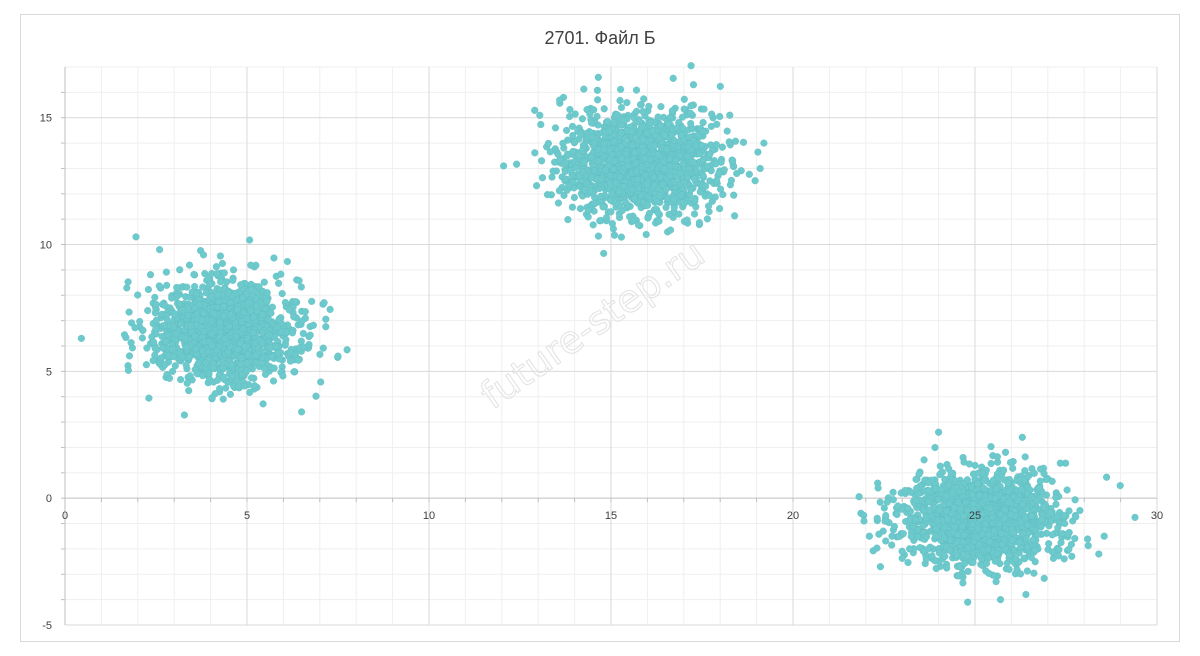  What do you see at coordinates (592, 324) in the screenshot?
I see `watermark: future-step.ru` at bounding box center [592, 324].